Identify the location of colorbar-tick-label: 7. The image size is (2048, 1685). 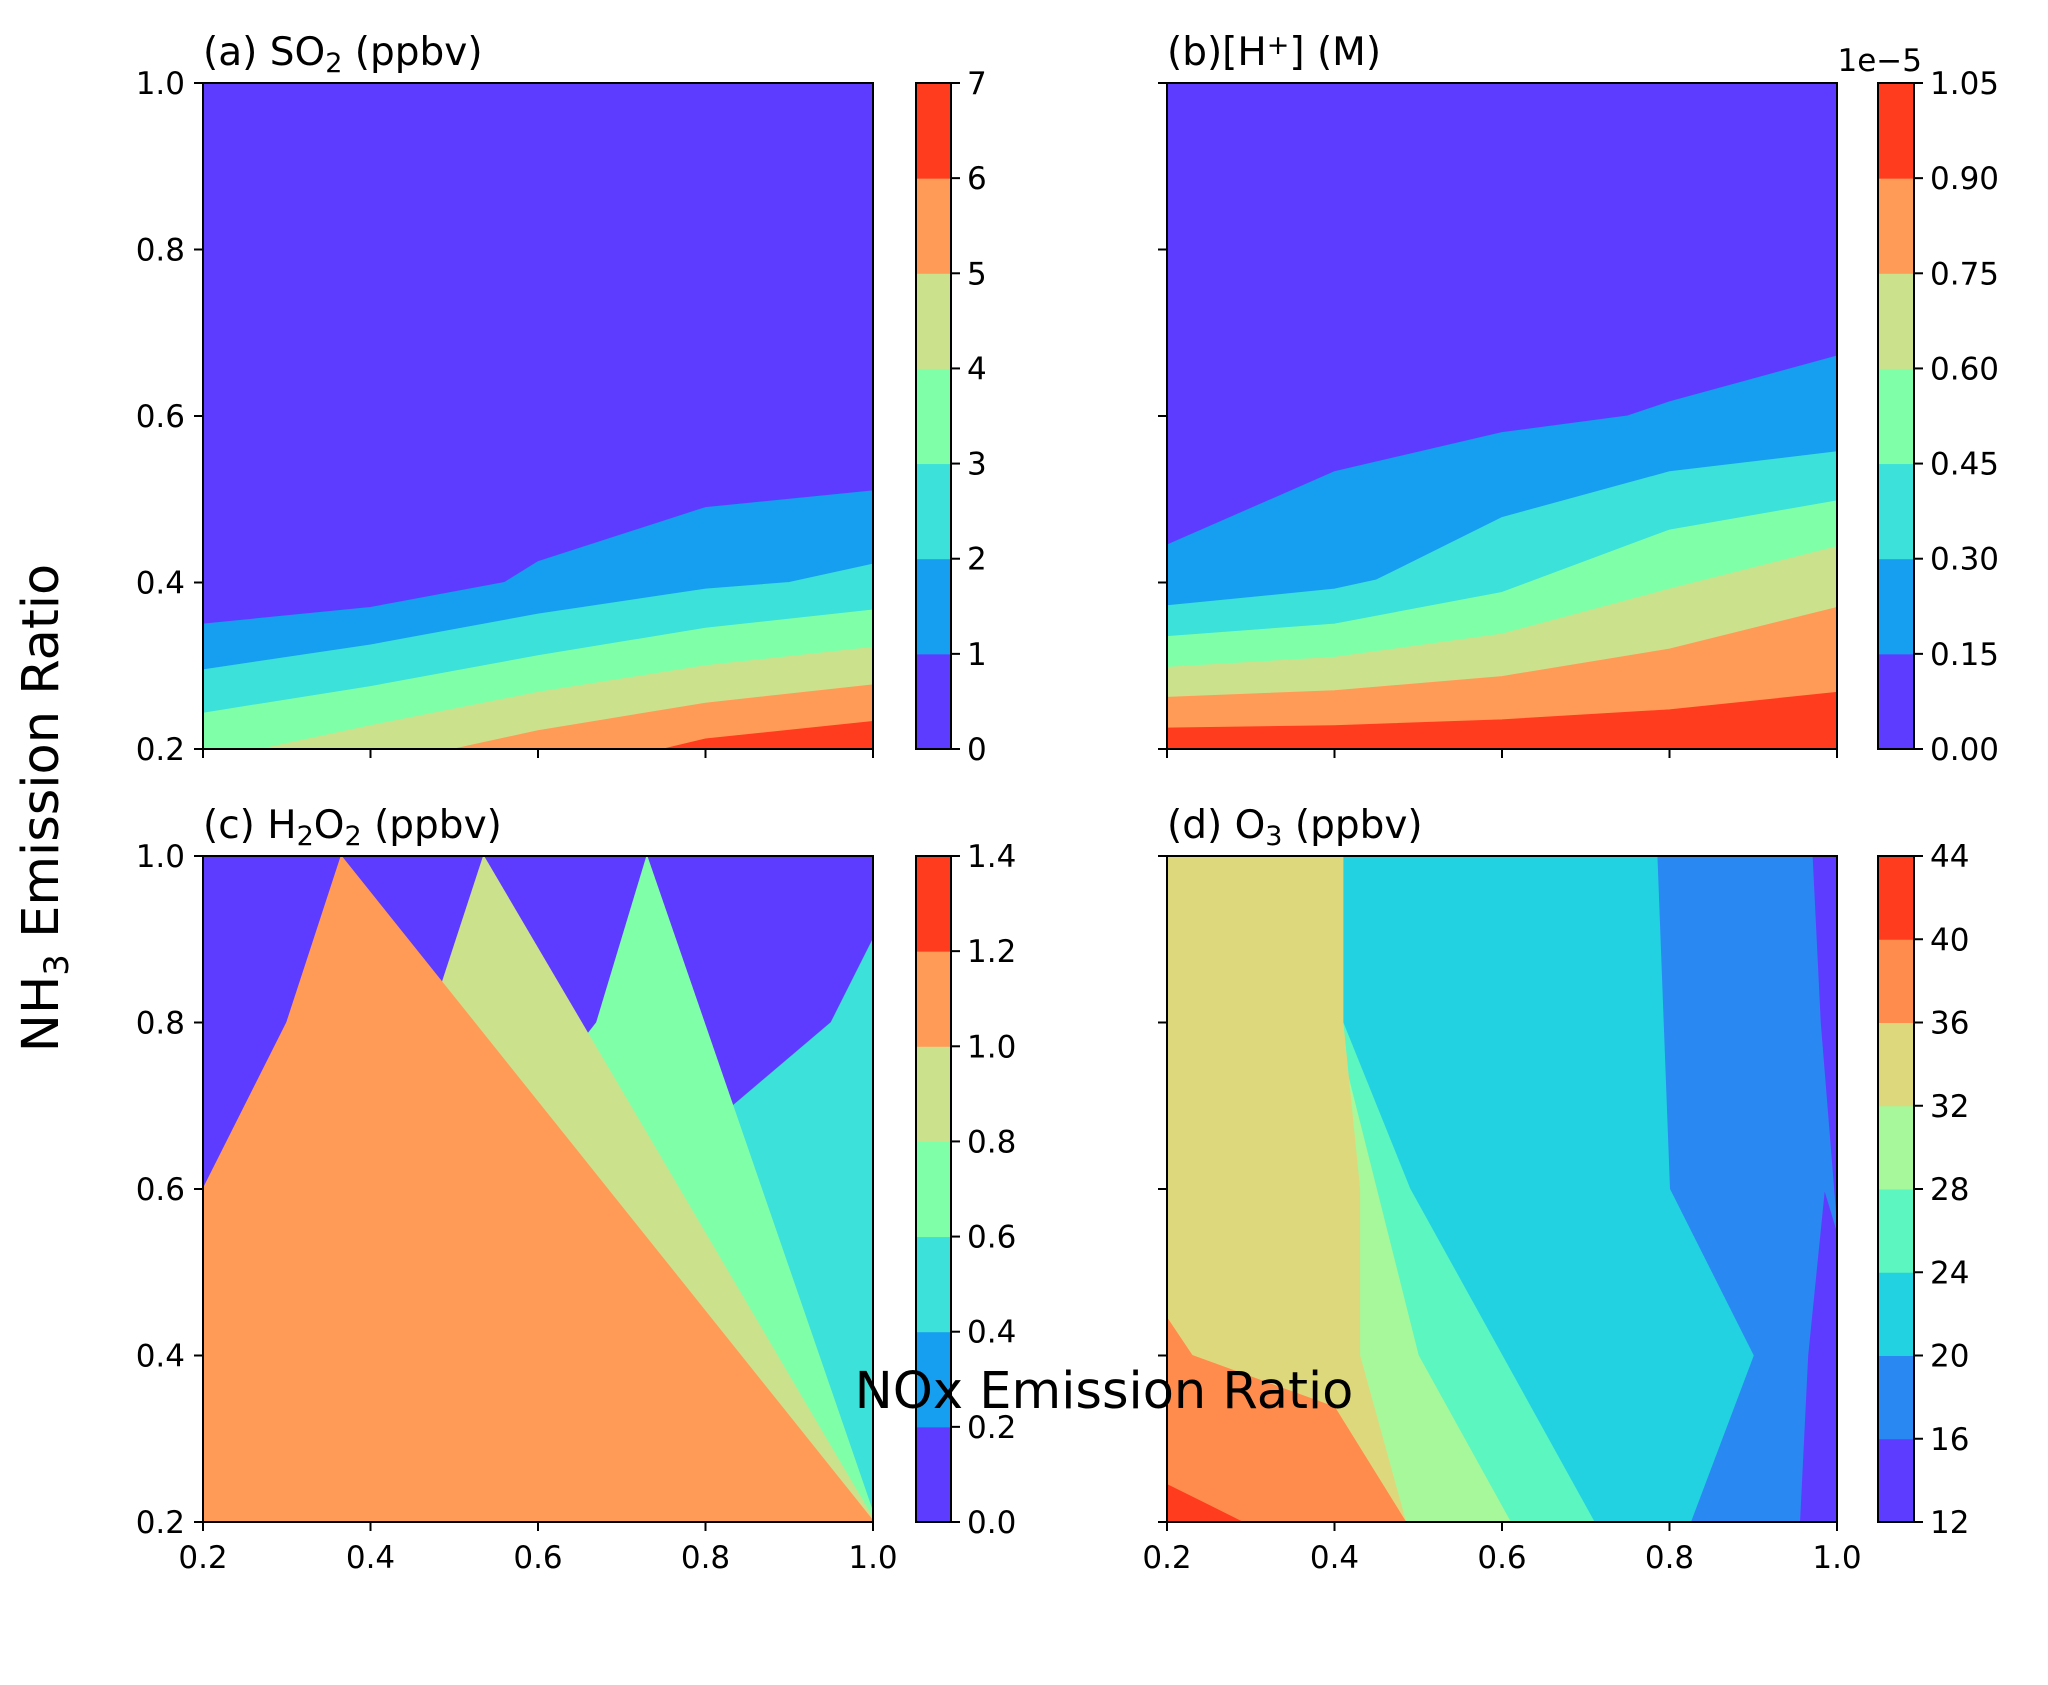
(977, 84).